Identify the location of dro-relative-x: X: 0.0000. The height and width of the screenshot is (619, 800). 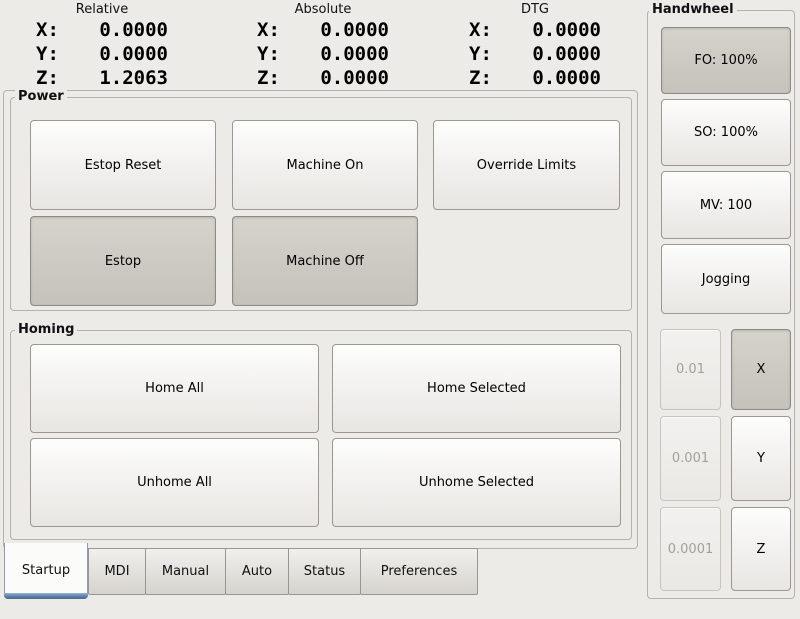
(102, 30).